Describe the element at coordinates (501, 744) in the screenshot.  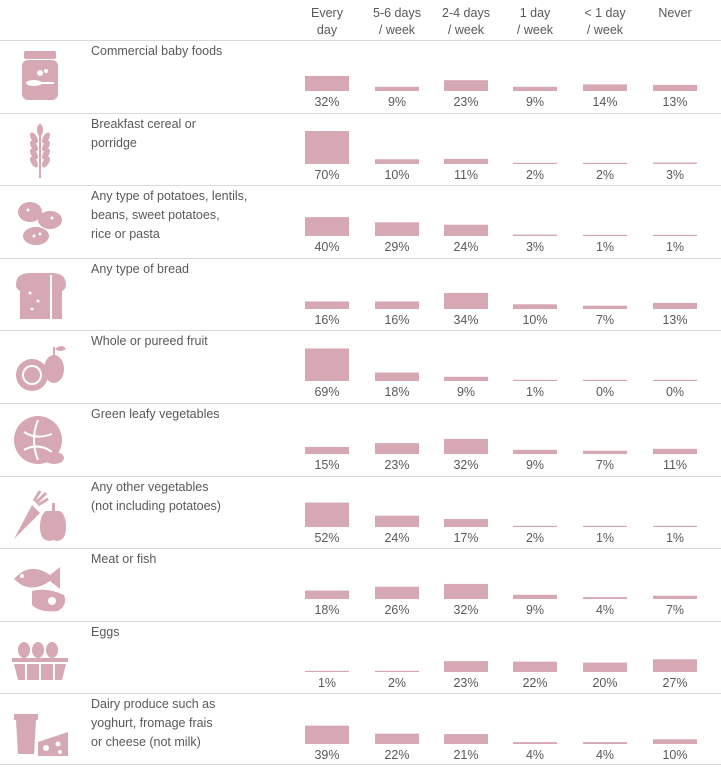
I see `row-bars: 39% 22% 21% 4% 4% 10%` at that location.